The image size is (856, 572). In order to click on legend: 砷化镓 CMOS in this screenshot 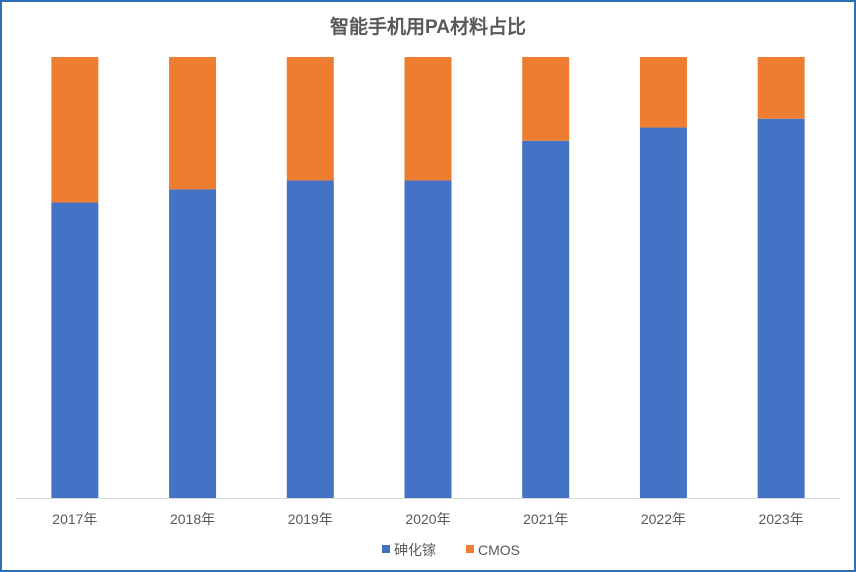, I will do `click(451, 550)`.